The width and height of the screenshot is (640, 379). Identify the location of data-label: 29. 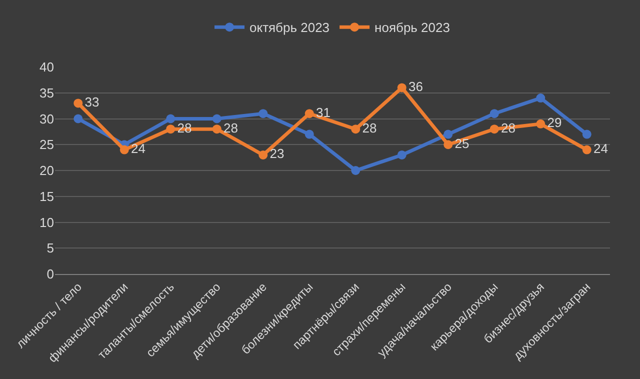
(554, 122).